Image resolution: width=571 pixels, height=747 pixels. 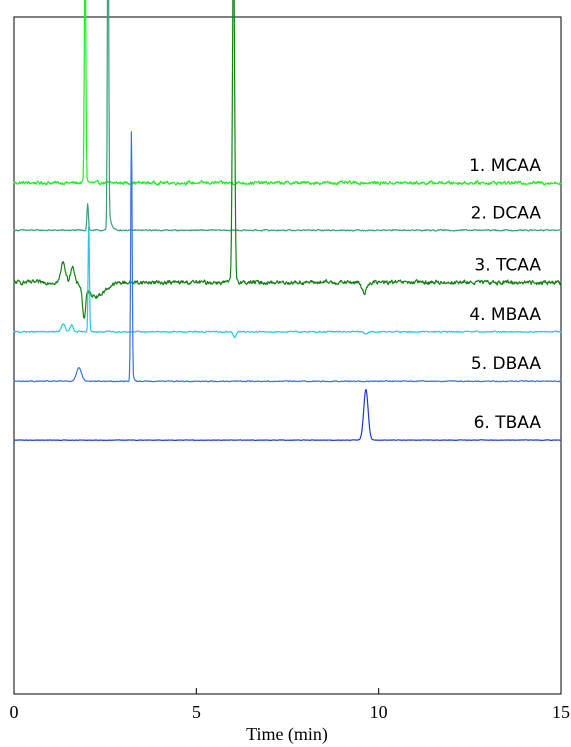 What do you see at coordinates (506, 364) in the screenshot?
I see `series-label-5: 5. DBAA` at bounding box center [506, 364].